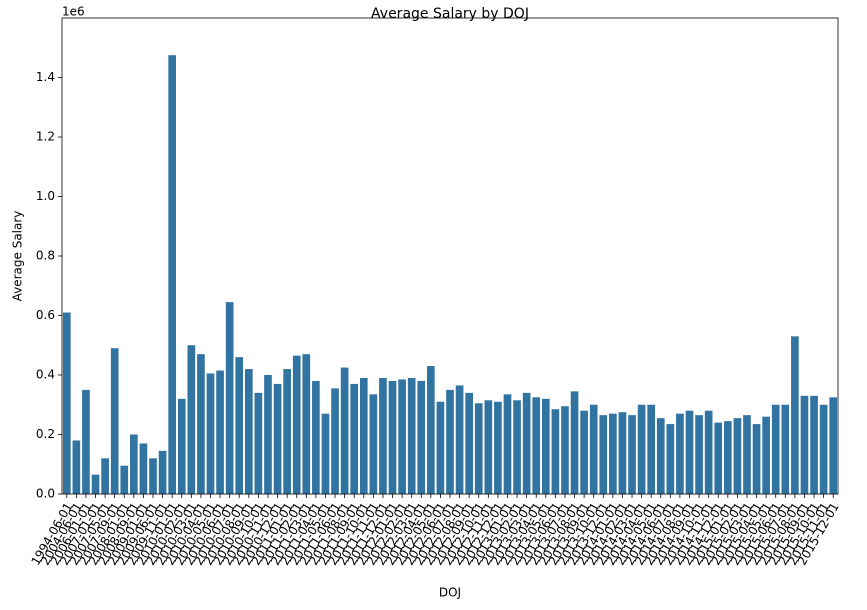  What do you see at coordinates (18, 256) in the screenshot?
I see `y-axis-label: Average Salary` at bounding box center [18, 256].